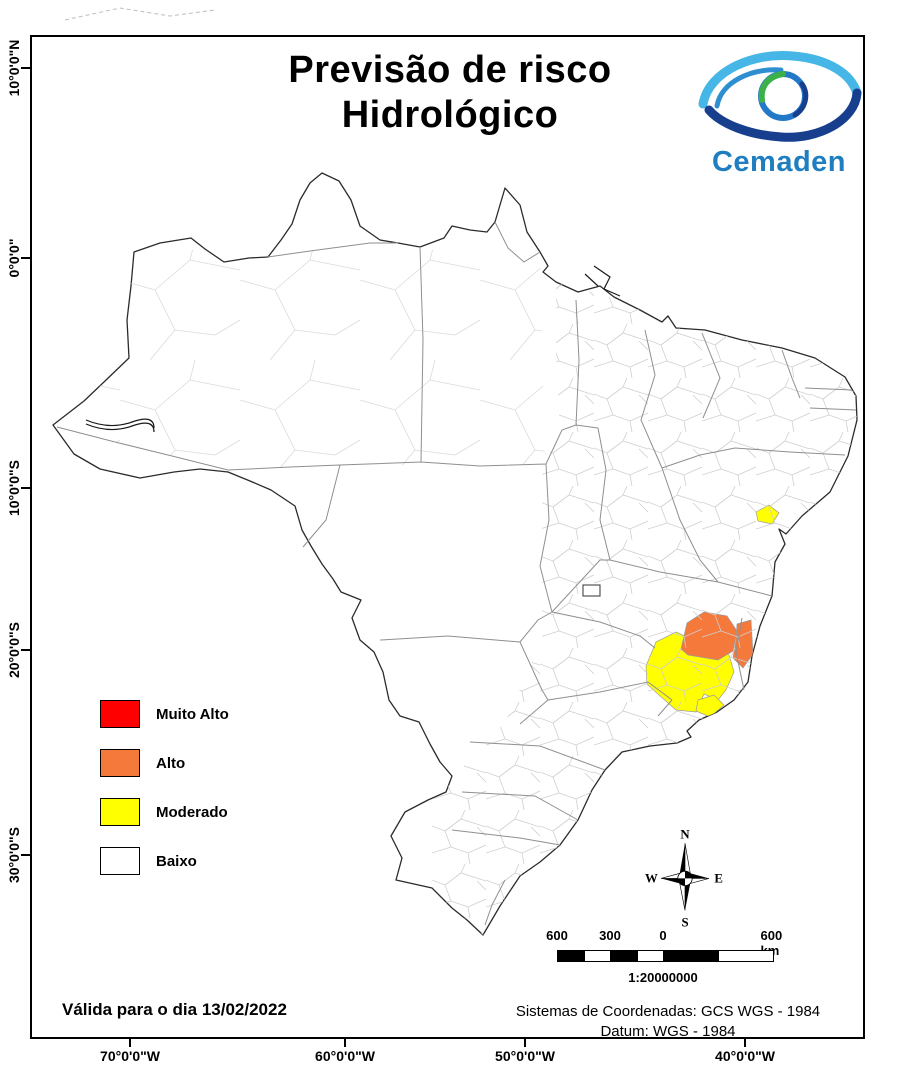  What do you see at coordinates (120, 763) in the screenshot?
I see `legend-swatch-alto` at bounding box center [120, 763].